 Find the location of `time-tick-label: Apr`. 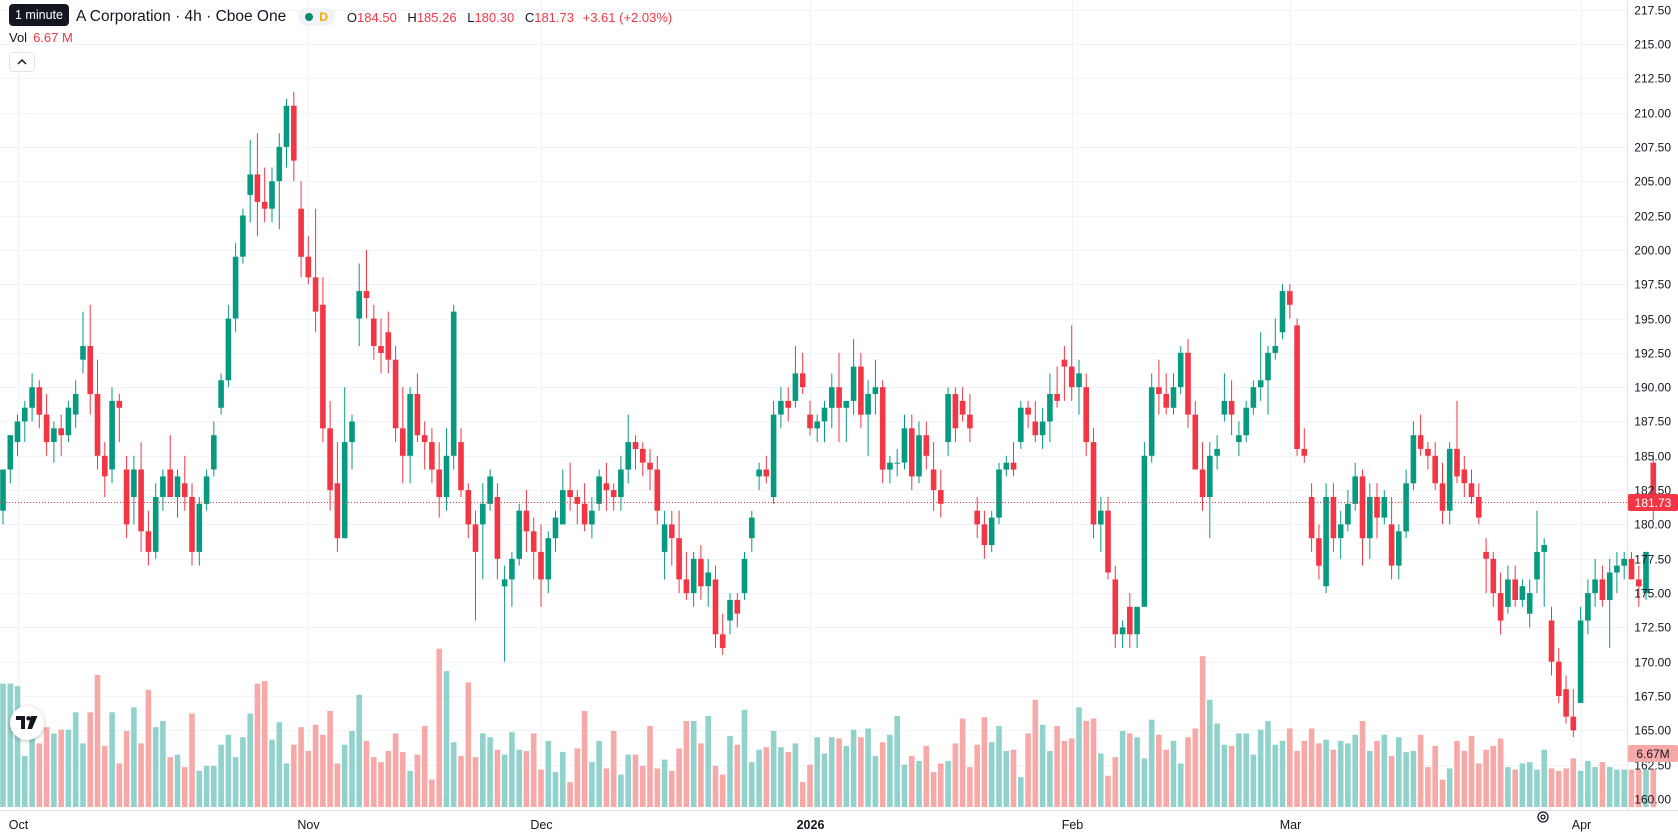

time-tick-label: Apr is located at coordinates (1581, 825).